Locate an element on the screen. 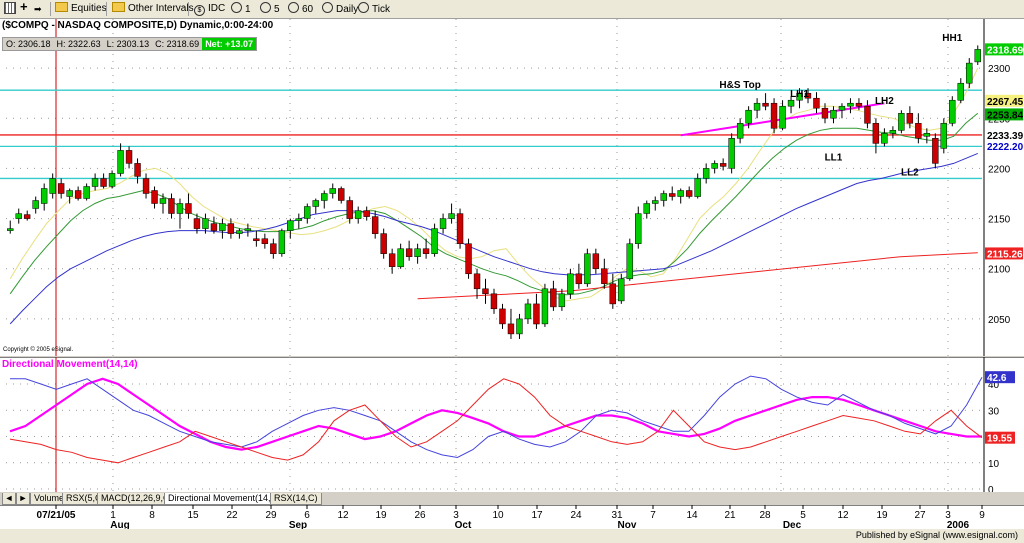 Image resolution: width=1024 pixels, height=543 pixels. pattern-annotation: LH2 is located at coordinates (884, 101).